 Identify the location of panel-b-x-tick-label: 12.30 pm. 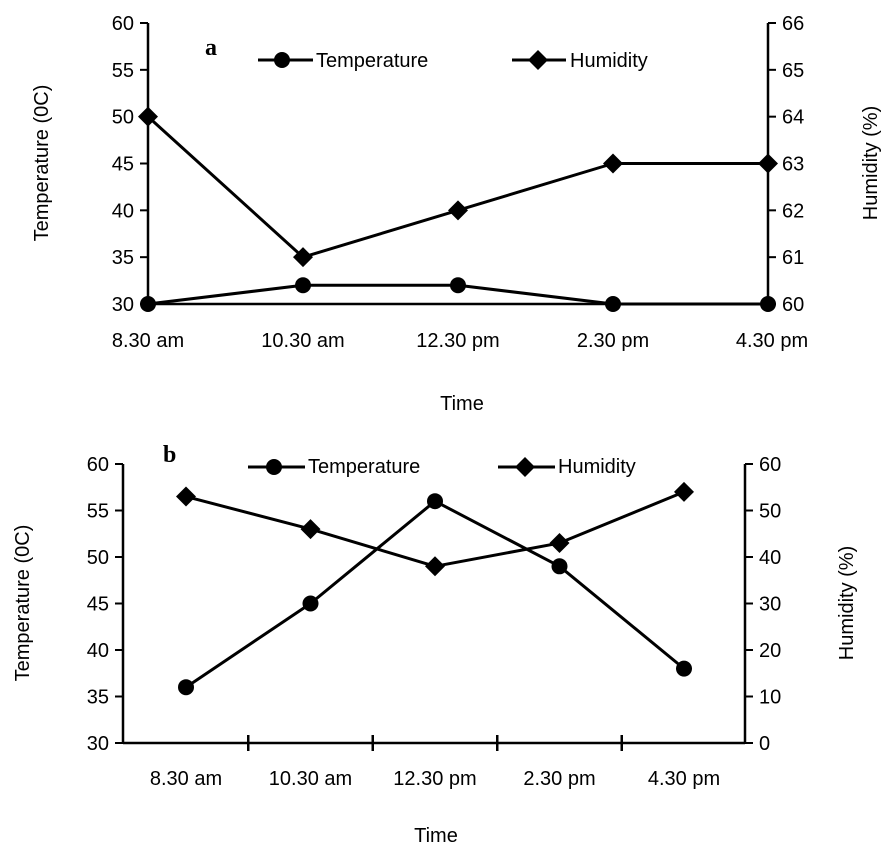
(434, 779).